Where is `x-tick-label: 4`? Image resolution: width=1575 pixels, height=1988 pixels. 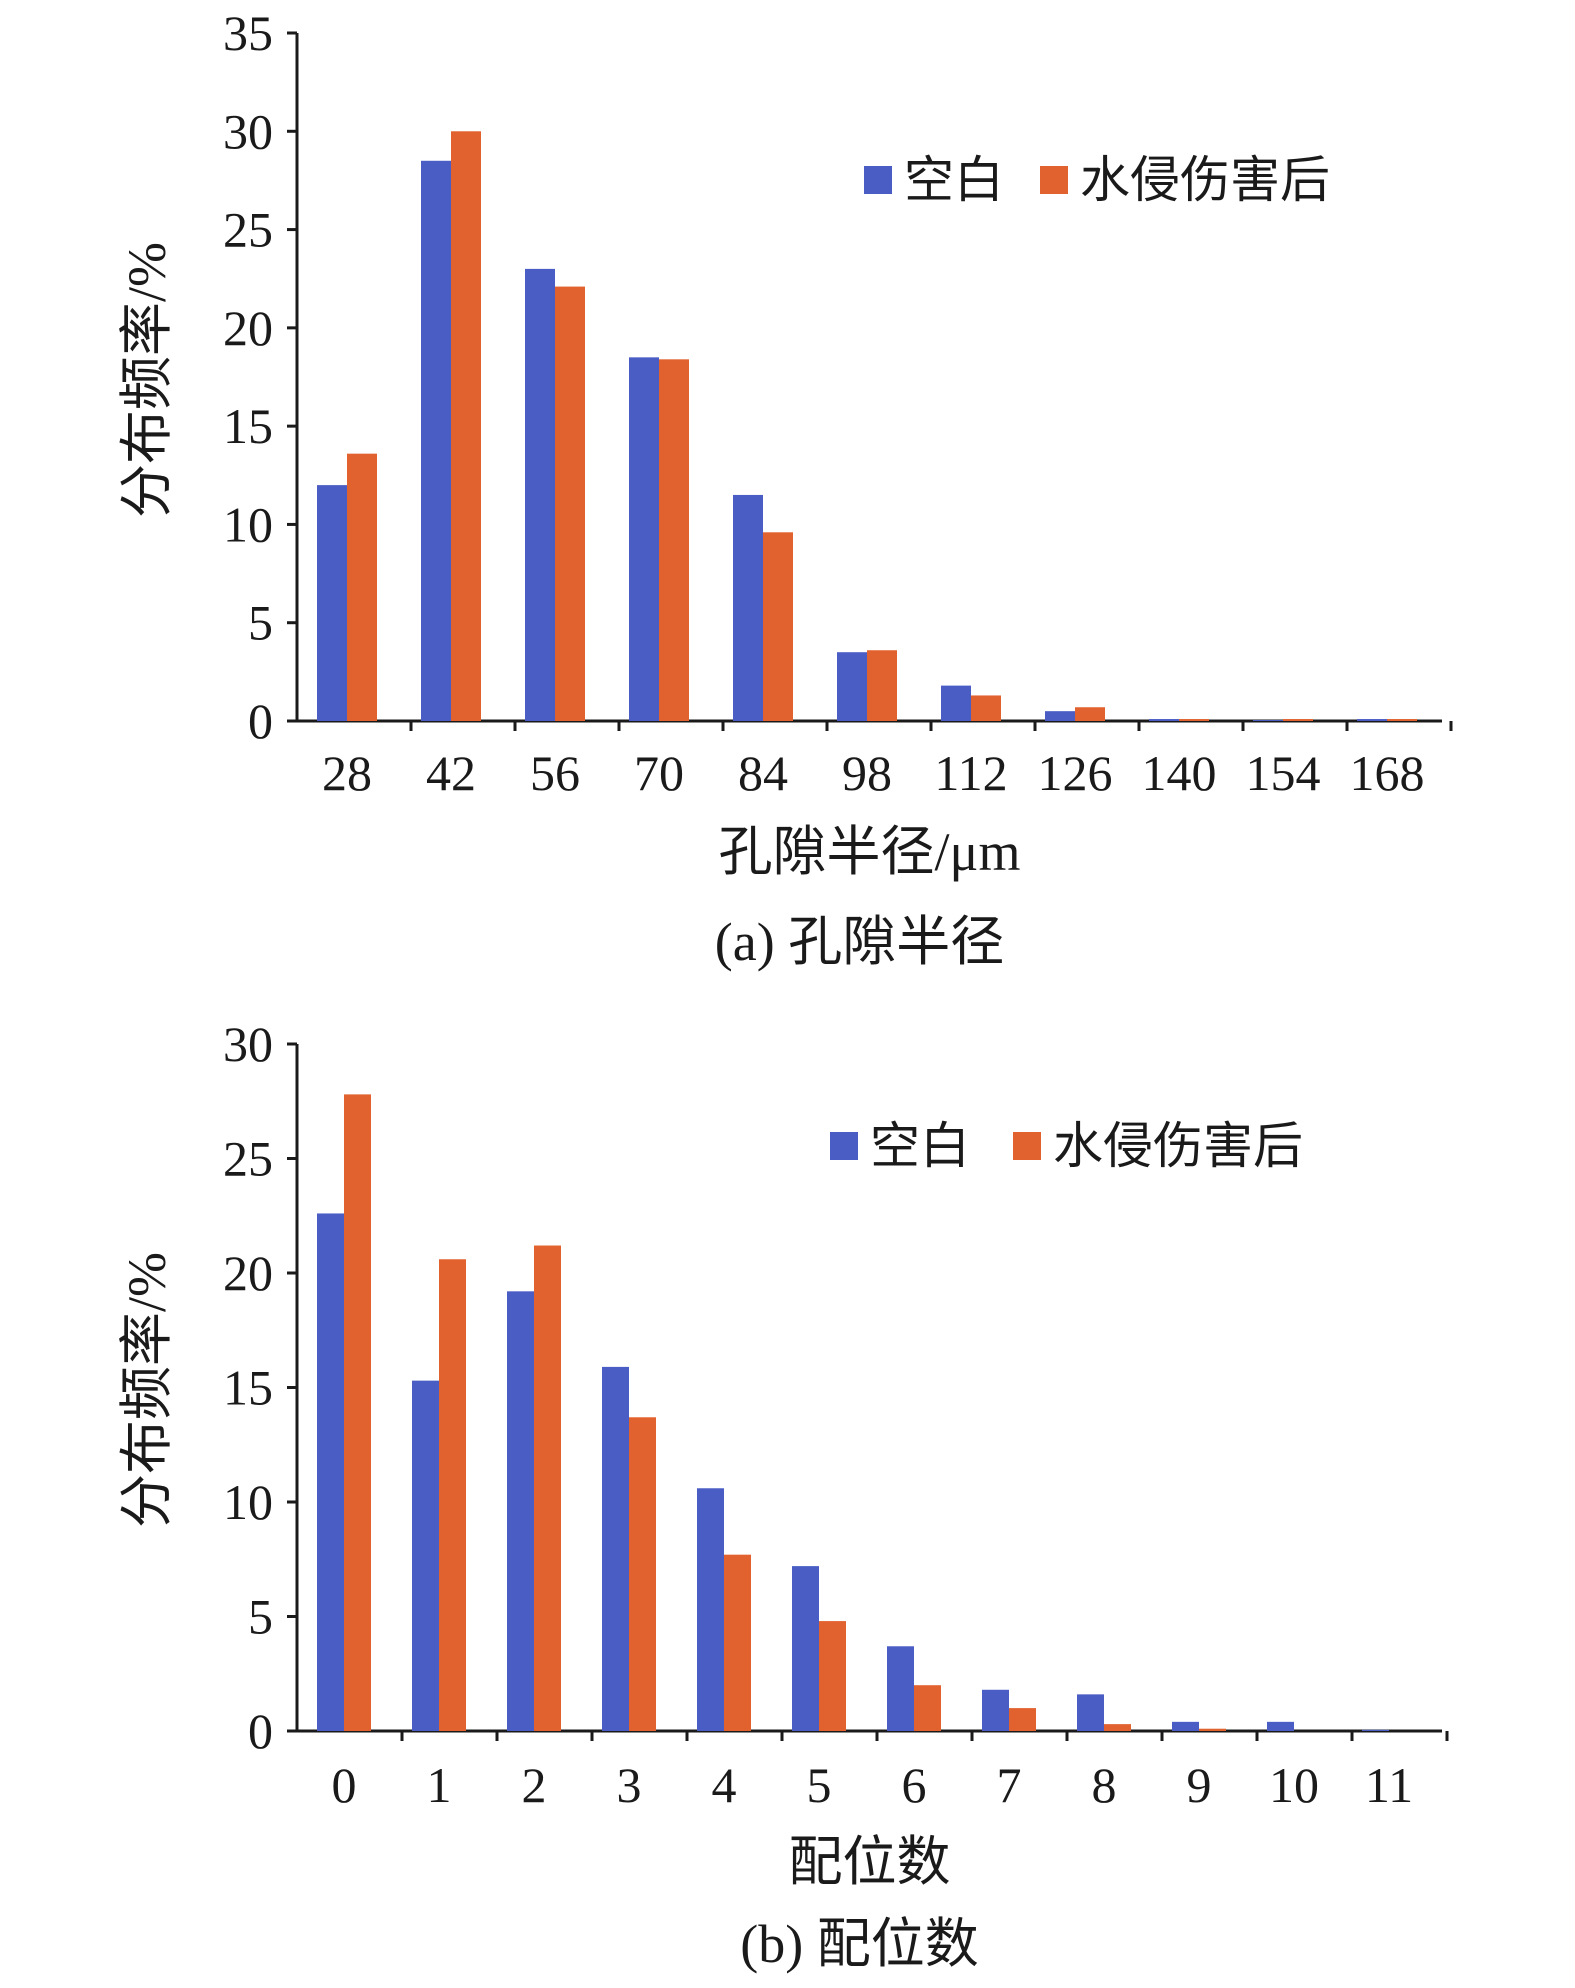 x-tick-label: 4 is located at coordinates (724, 1785).